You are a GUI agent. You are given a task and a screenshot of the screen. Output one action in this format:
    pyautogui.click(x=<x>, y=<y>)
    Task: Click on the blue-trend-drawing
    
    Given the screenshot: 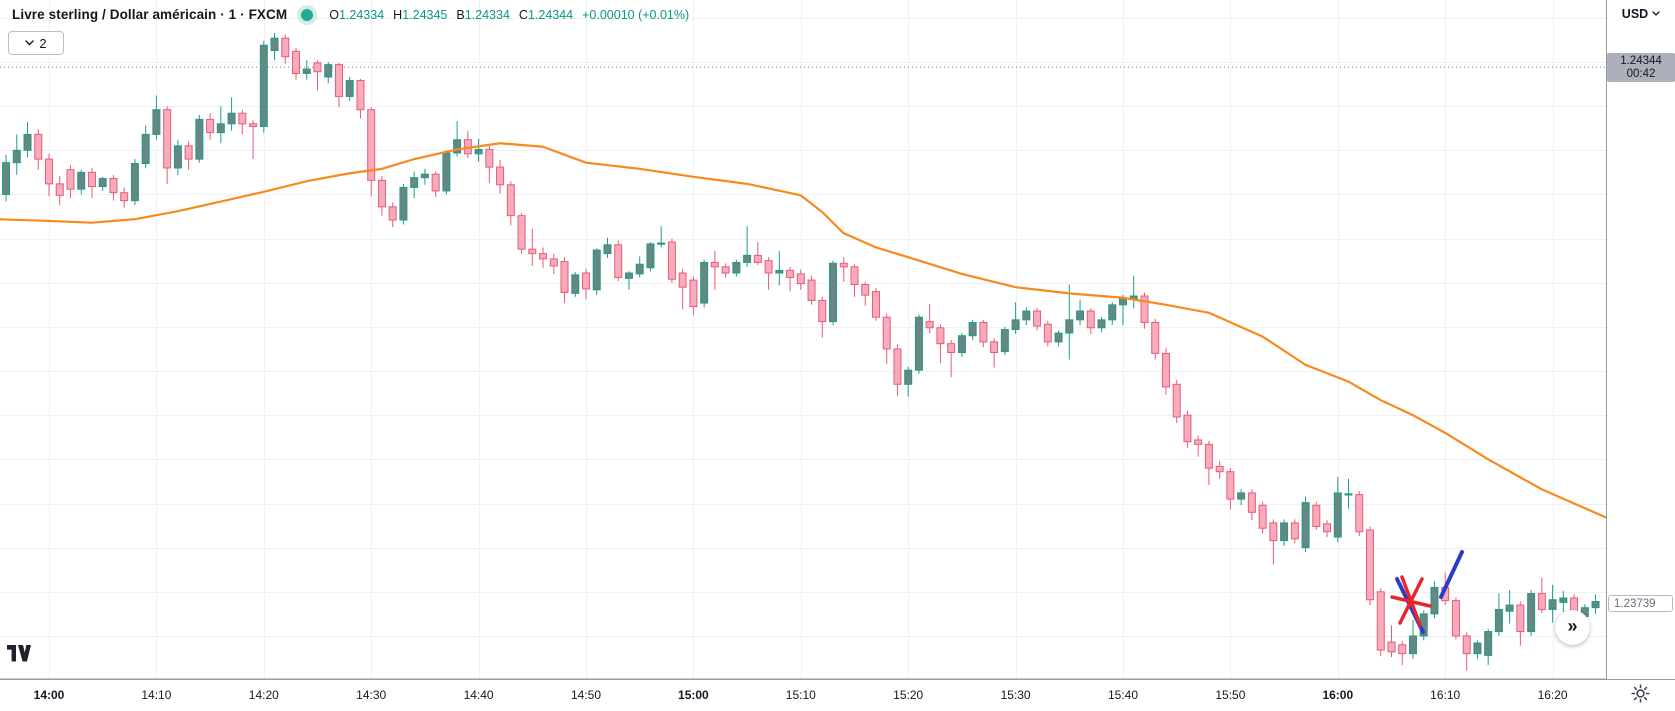 What is the action you would take?
    pyautogui.click(x=1451, y=574)
    